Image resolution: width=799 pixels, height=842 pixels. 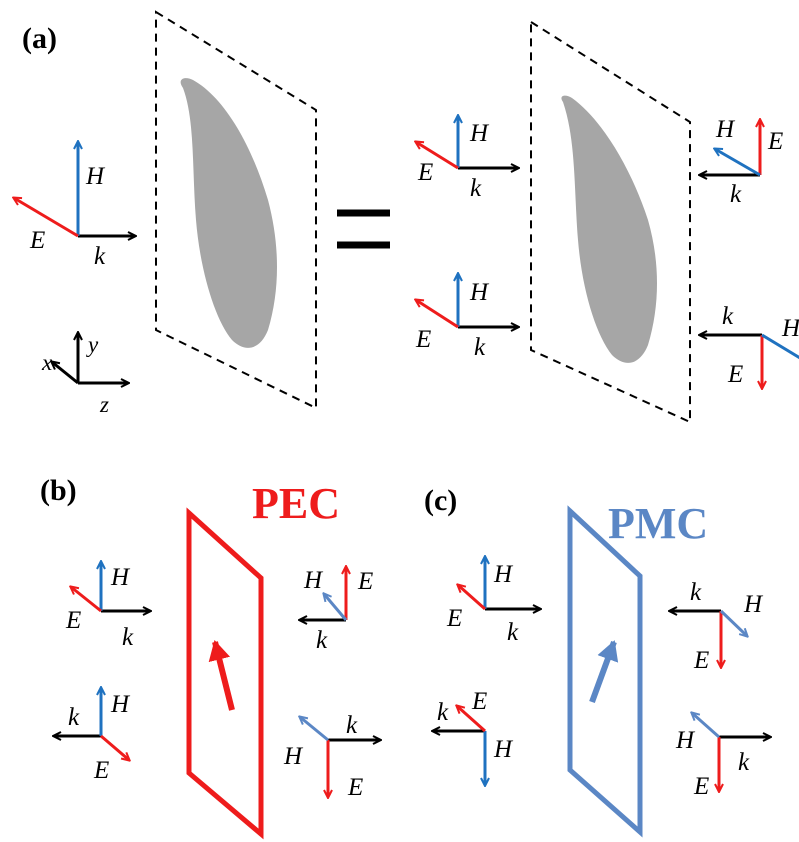 I want to click on pmc-label: PMC, so click(x=658, y=523).